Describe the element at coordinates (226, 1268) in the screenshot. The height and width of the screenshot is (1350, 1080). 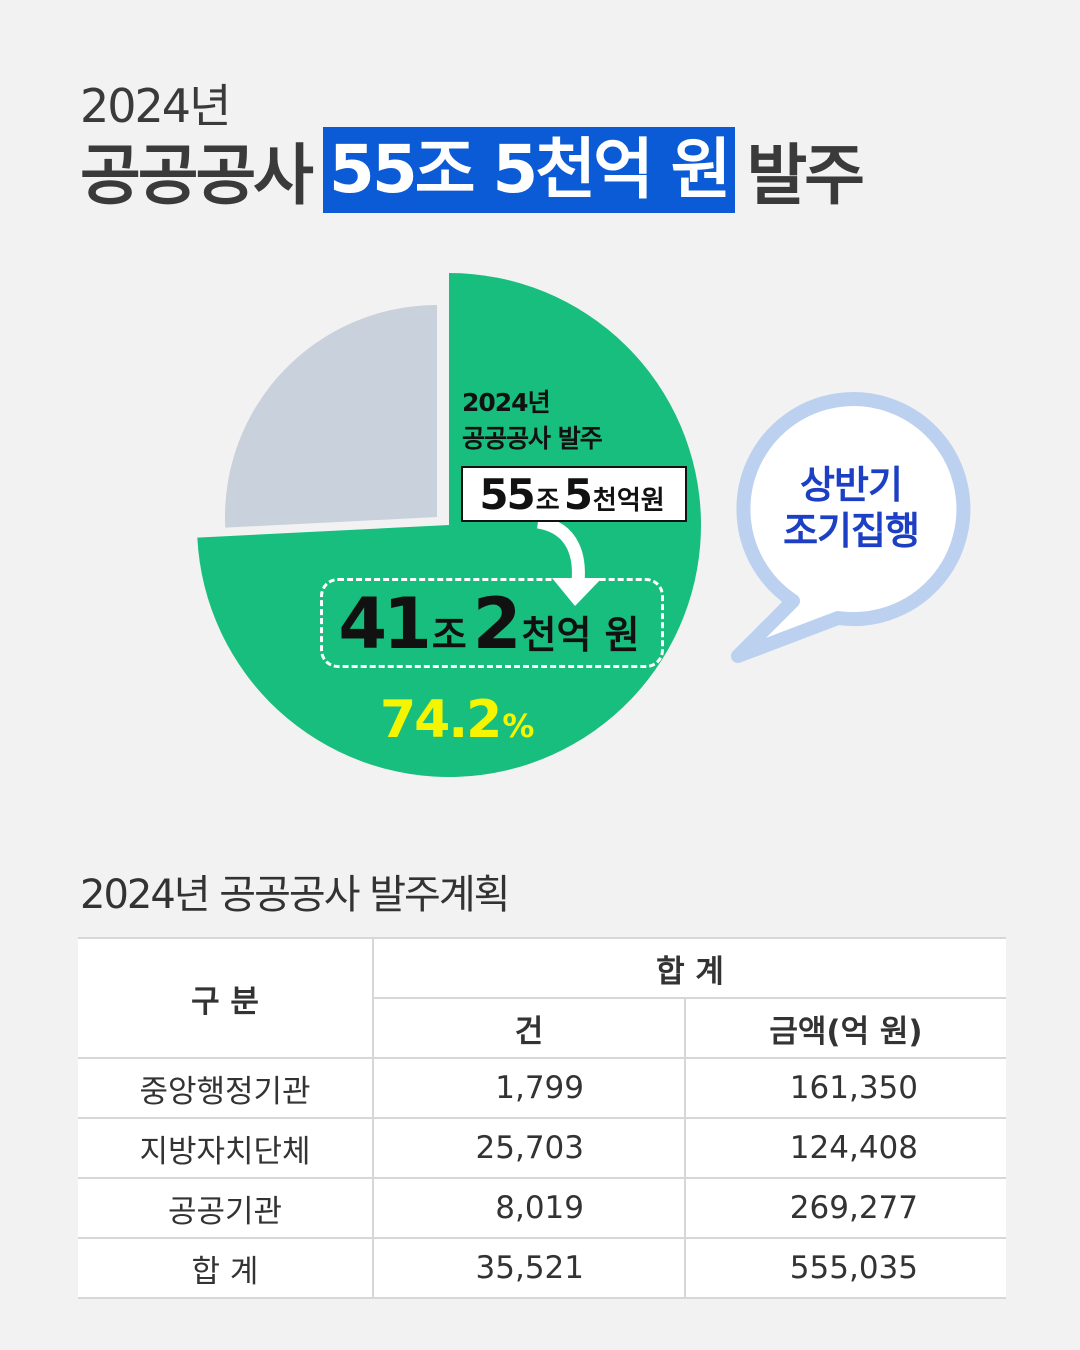
I see `row-category: 합 계` at that location.